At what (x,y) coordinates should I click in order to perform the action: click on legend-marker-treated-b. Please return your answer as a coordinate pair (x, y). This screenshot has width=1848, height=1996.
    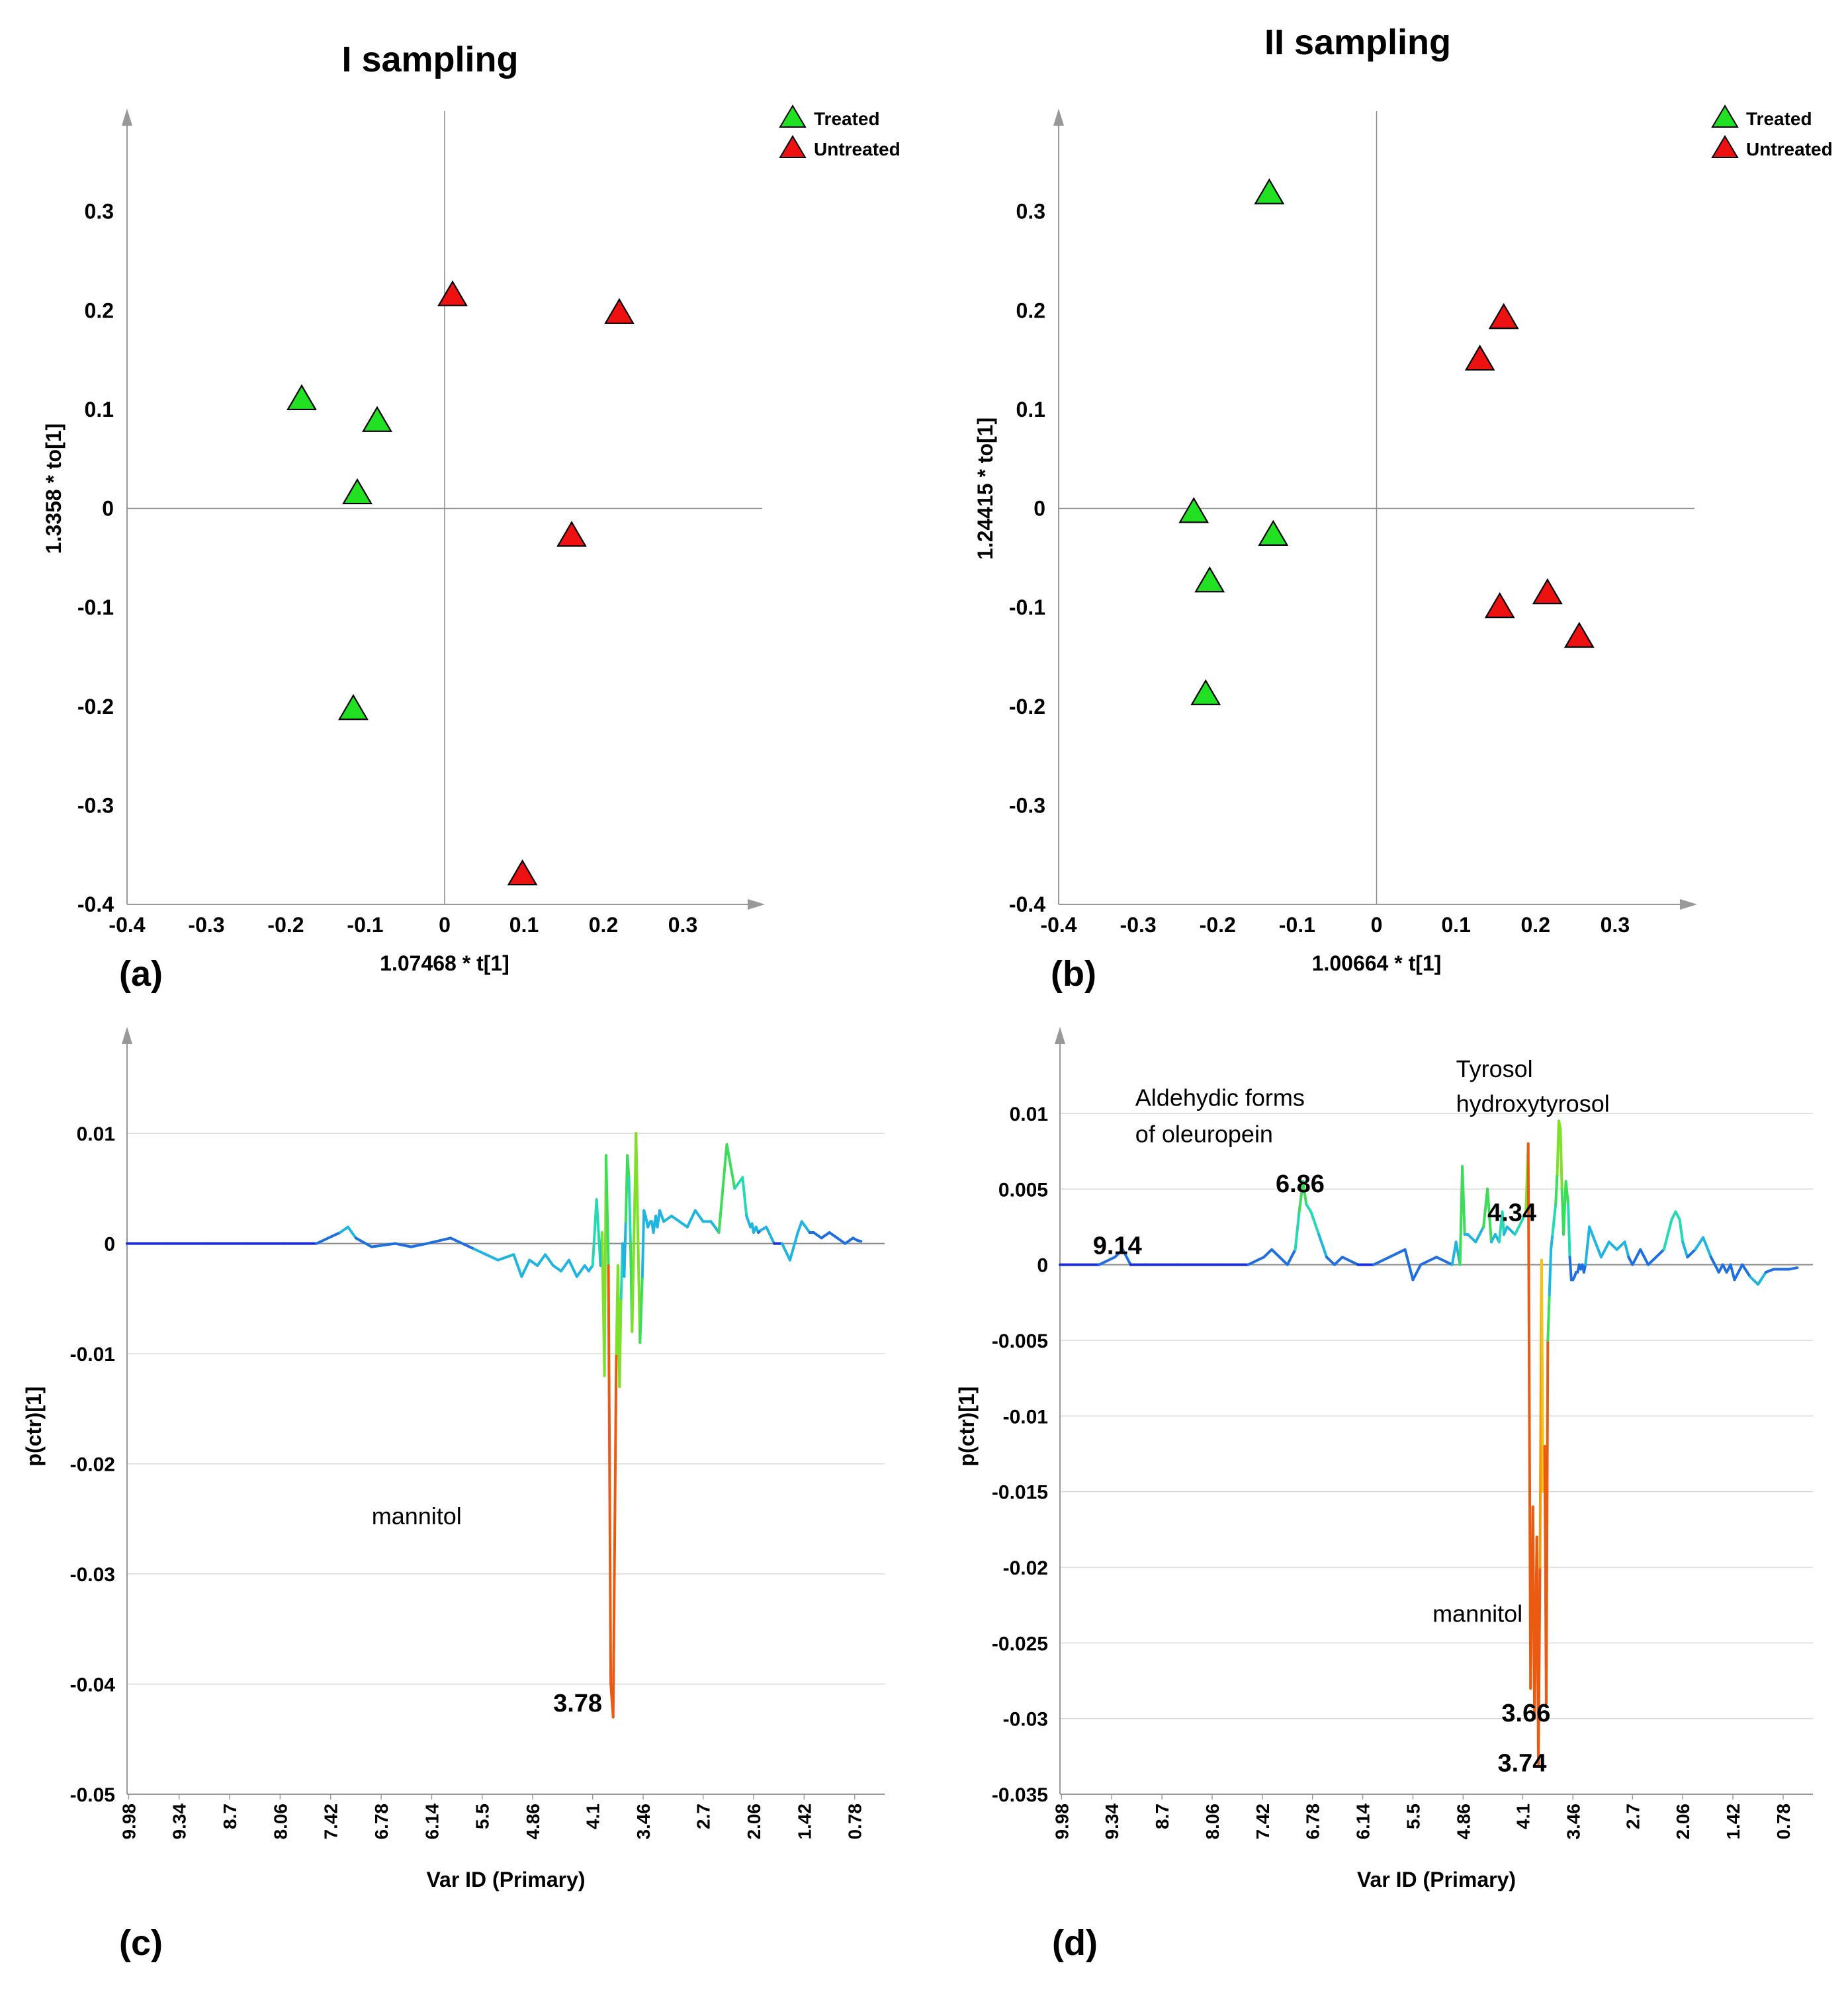
    Looking at the image, I should click on (1725, 117).